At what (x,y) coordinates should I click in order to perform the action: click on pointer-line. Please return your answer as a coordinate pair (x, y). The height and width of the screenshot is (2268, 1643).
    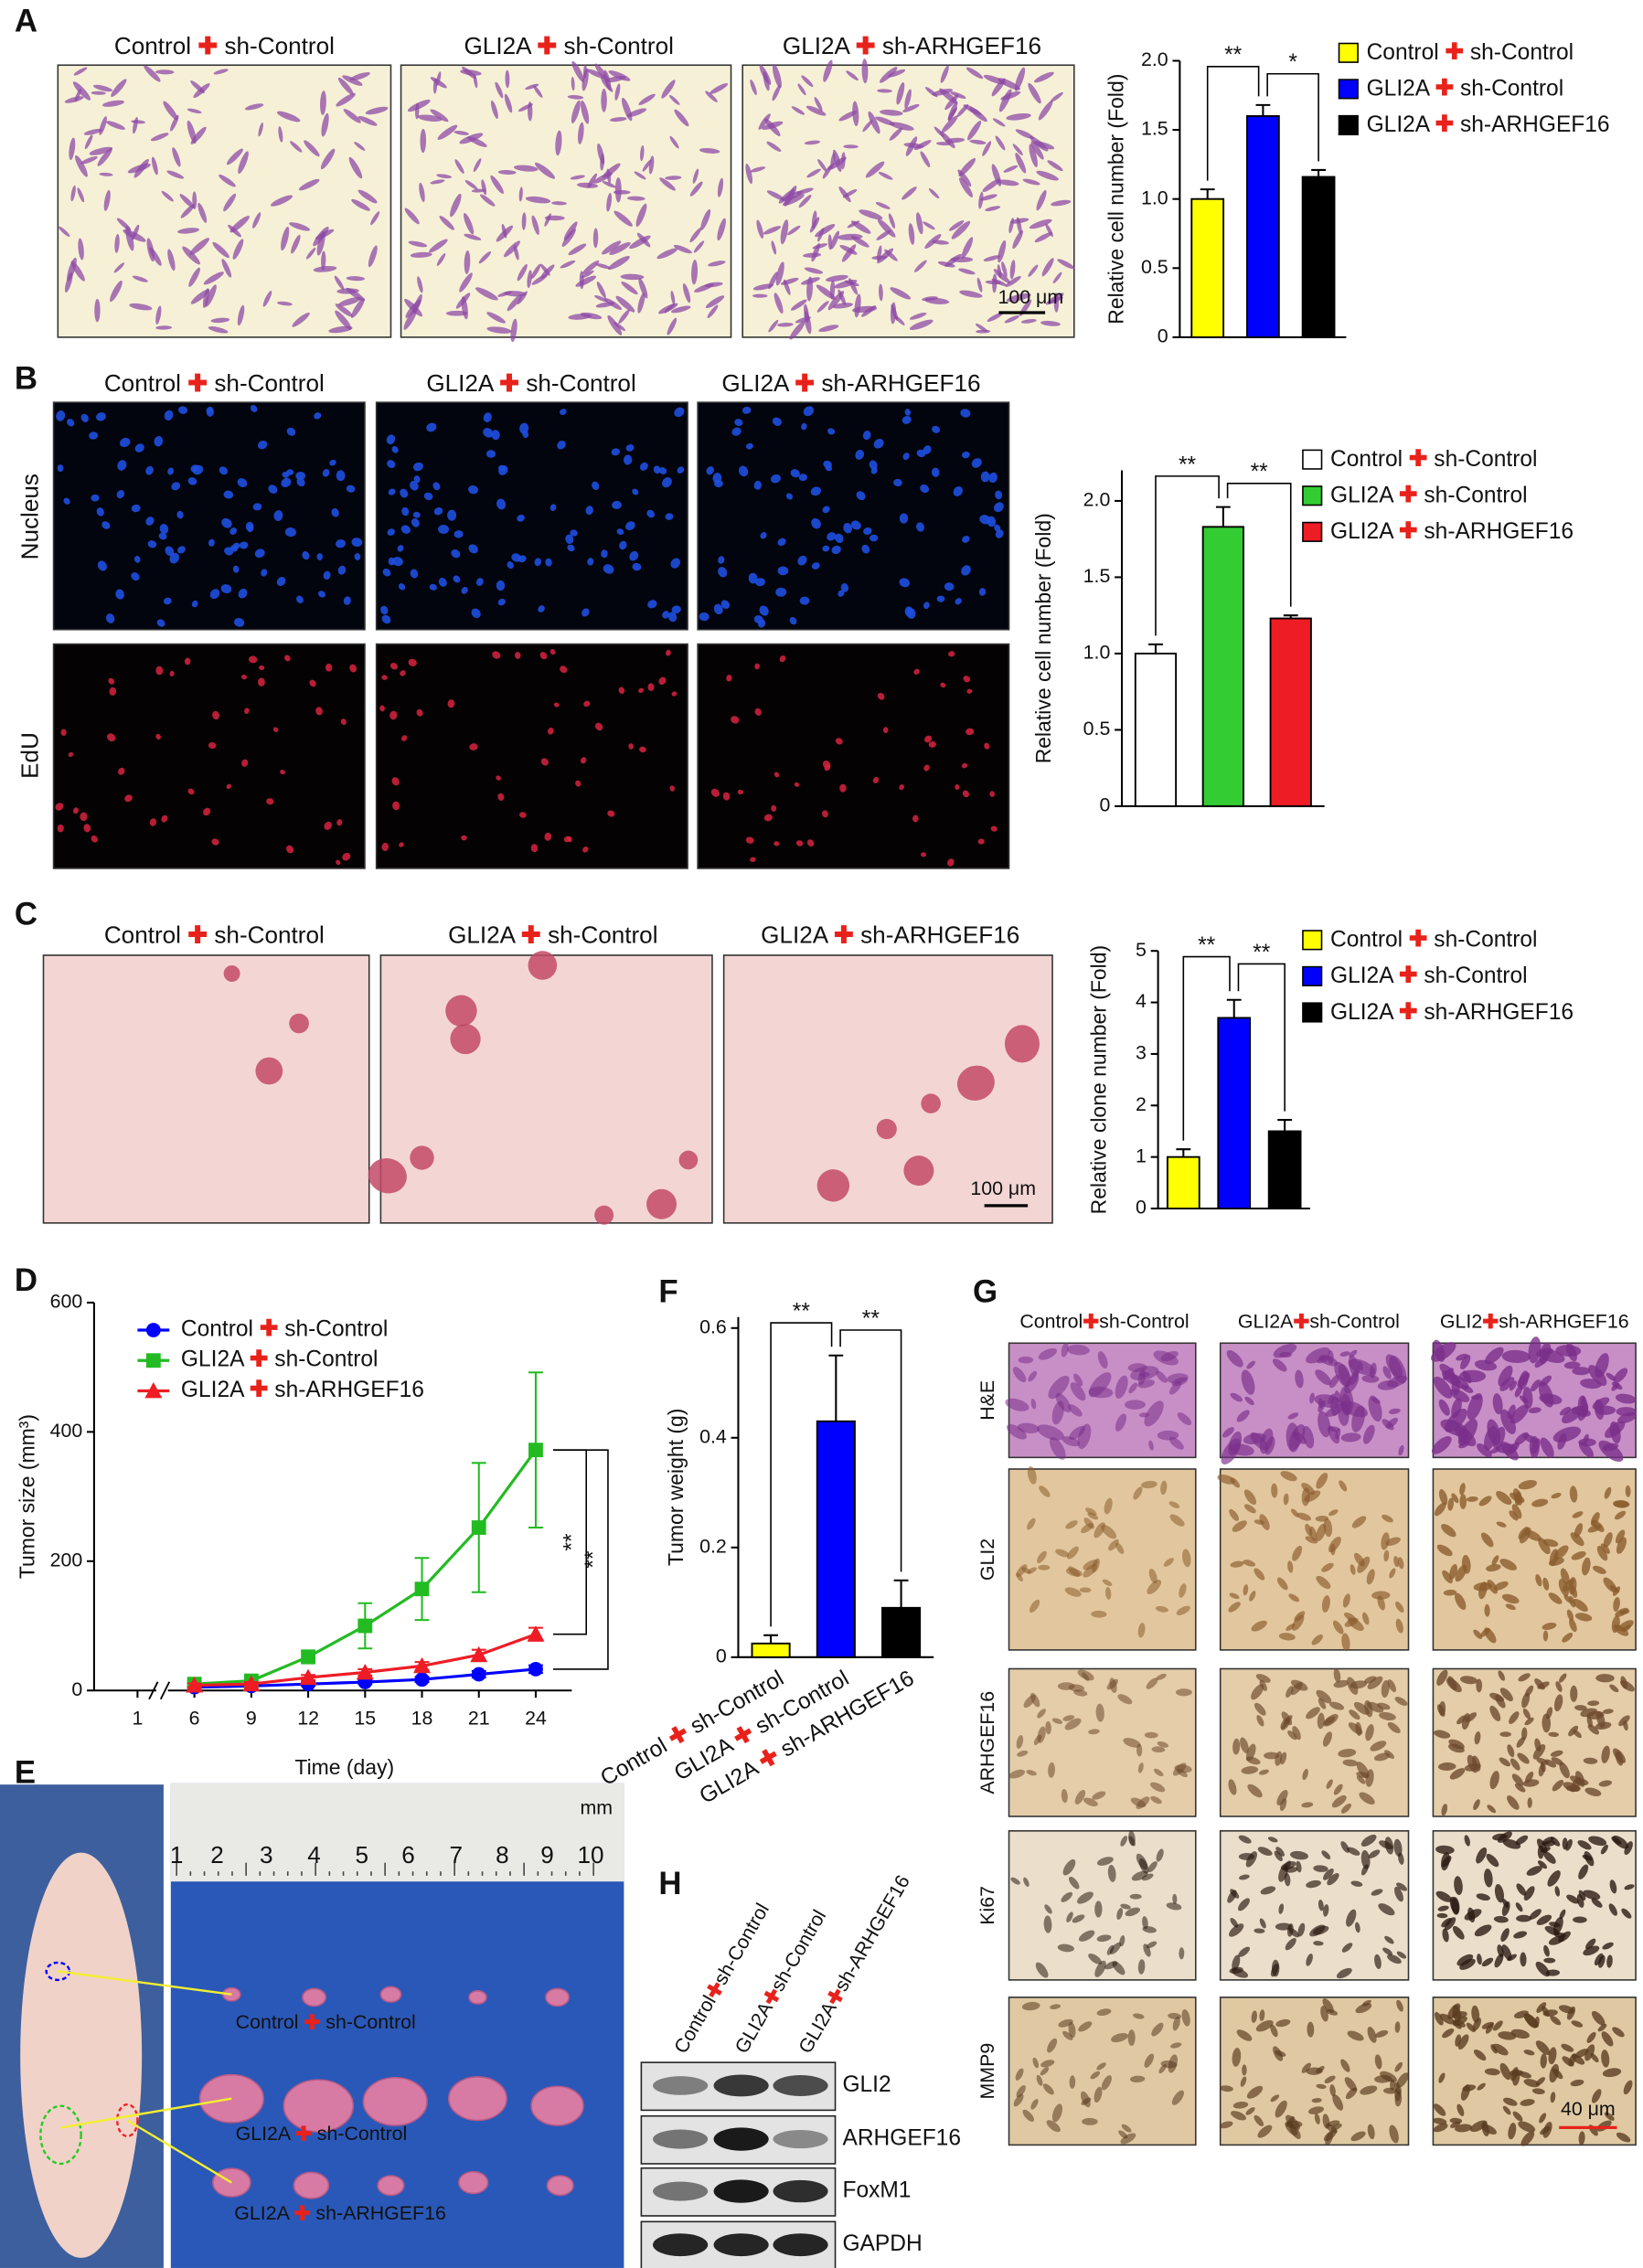
    Looking at the image, I should click on (145, 1983).